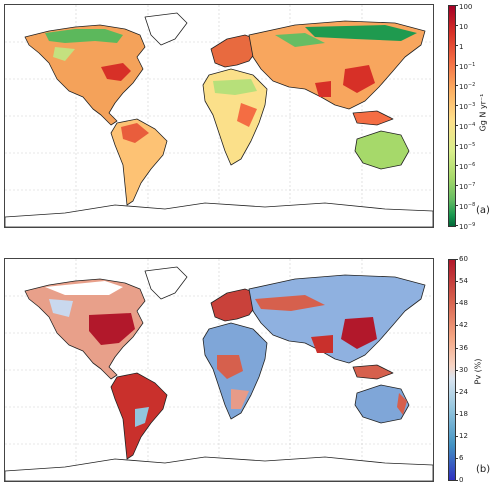 Image resolution: width=500 pixels, height=486 pixels. I want to click on colorbar-b-tick: 42, so click(461, 325).